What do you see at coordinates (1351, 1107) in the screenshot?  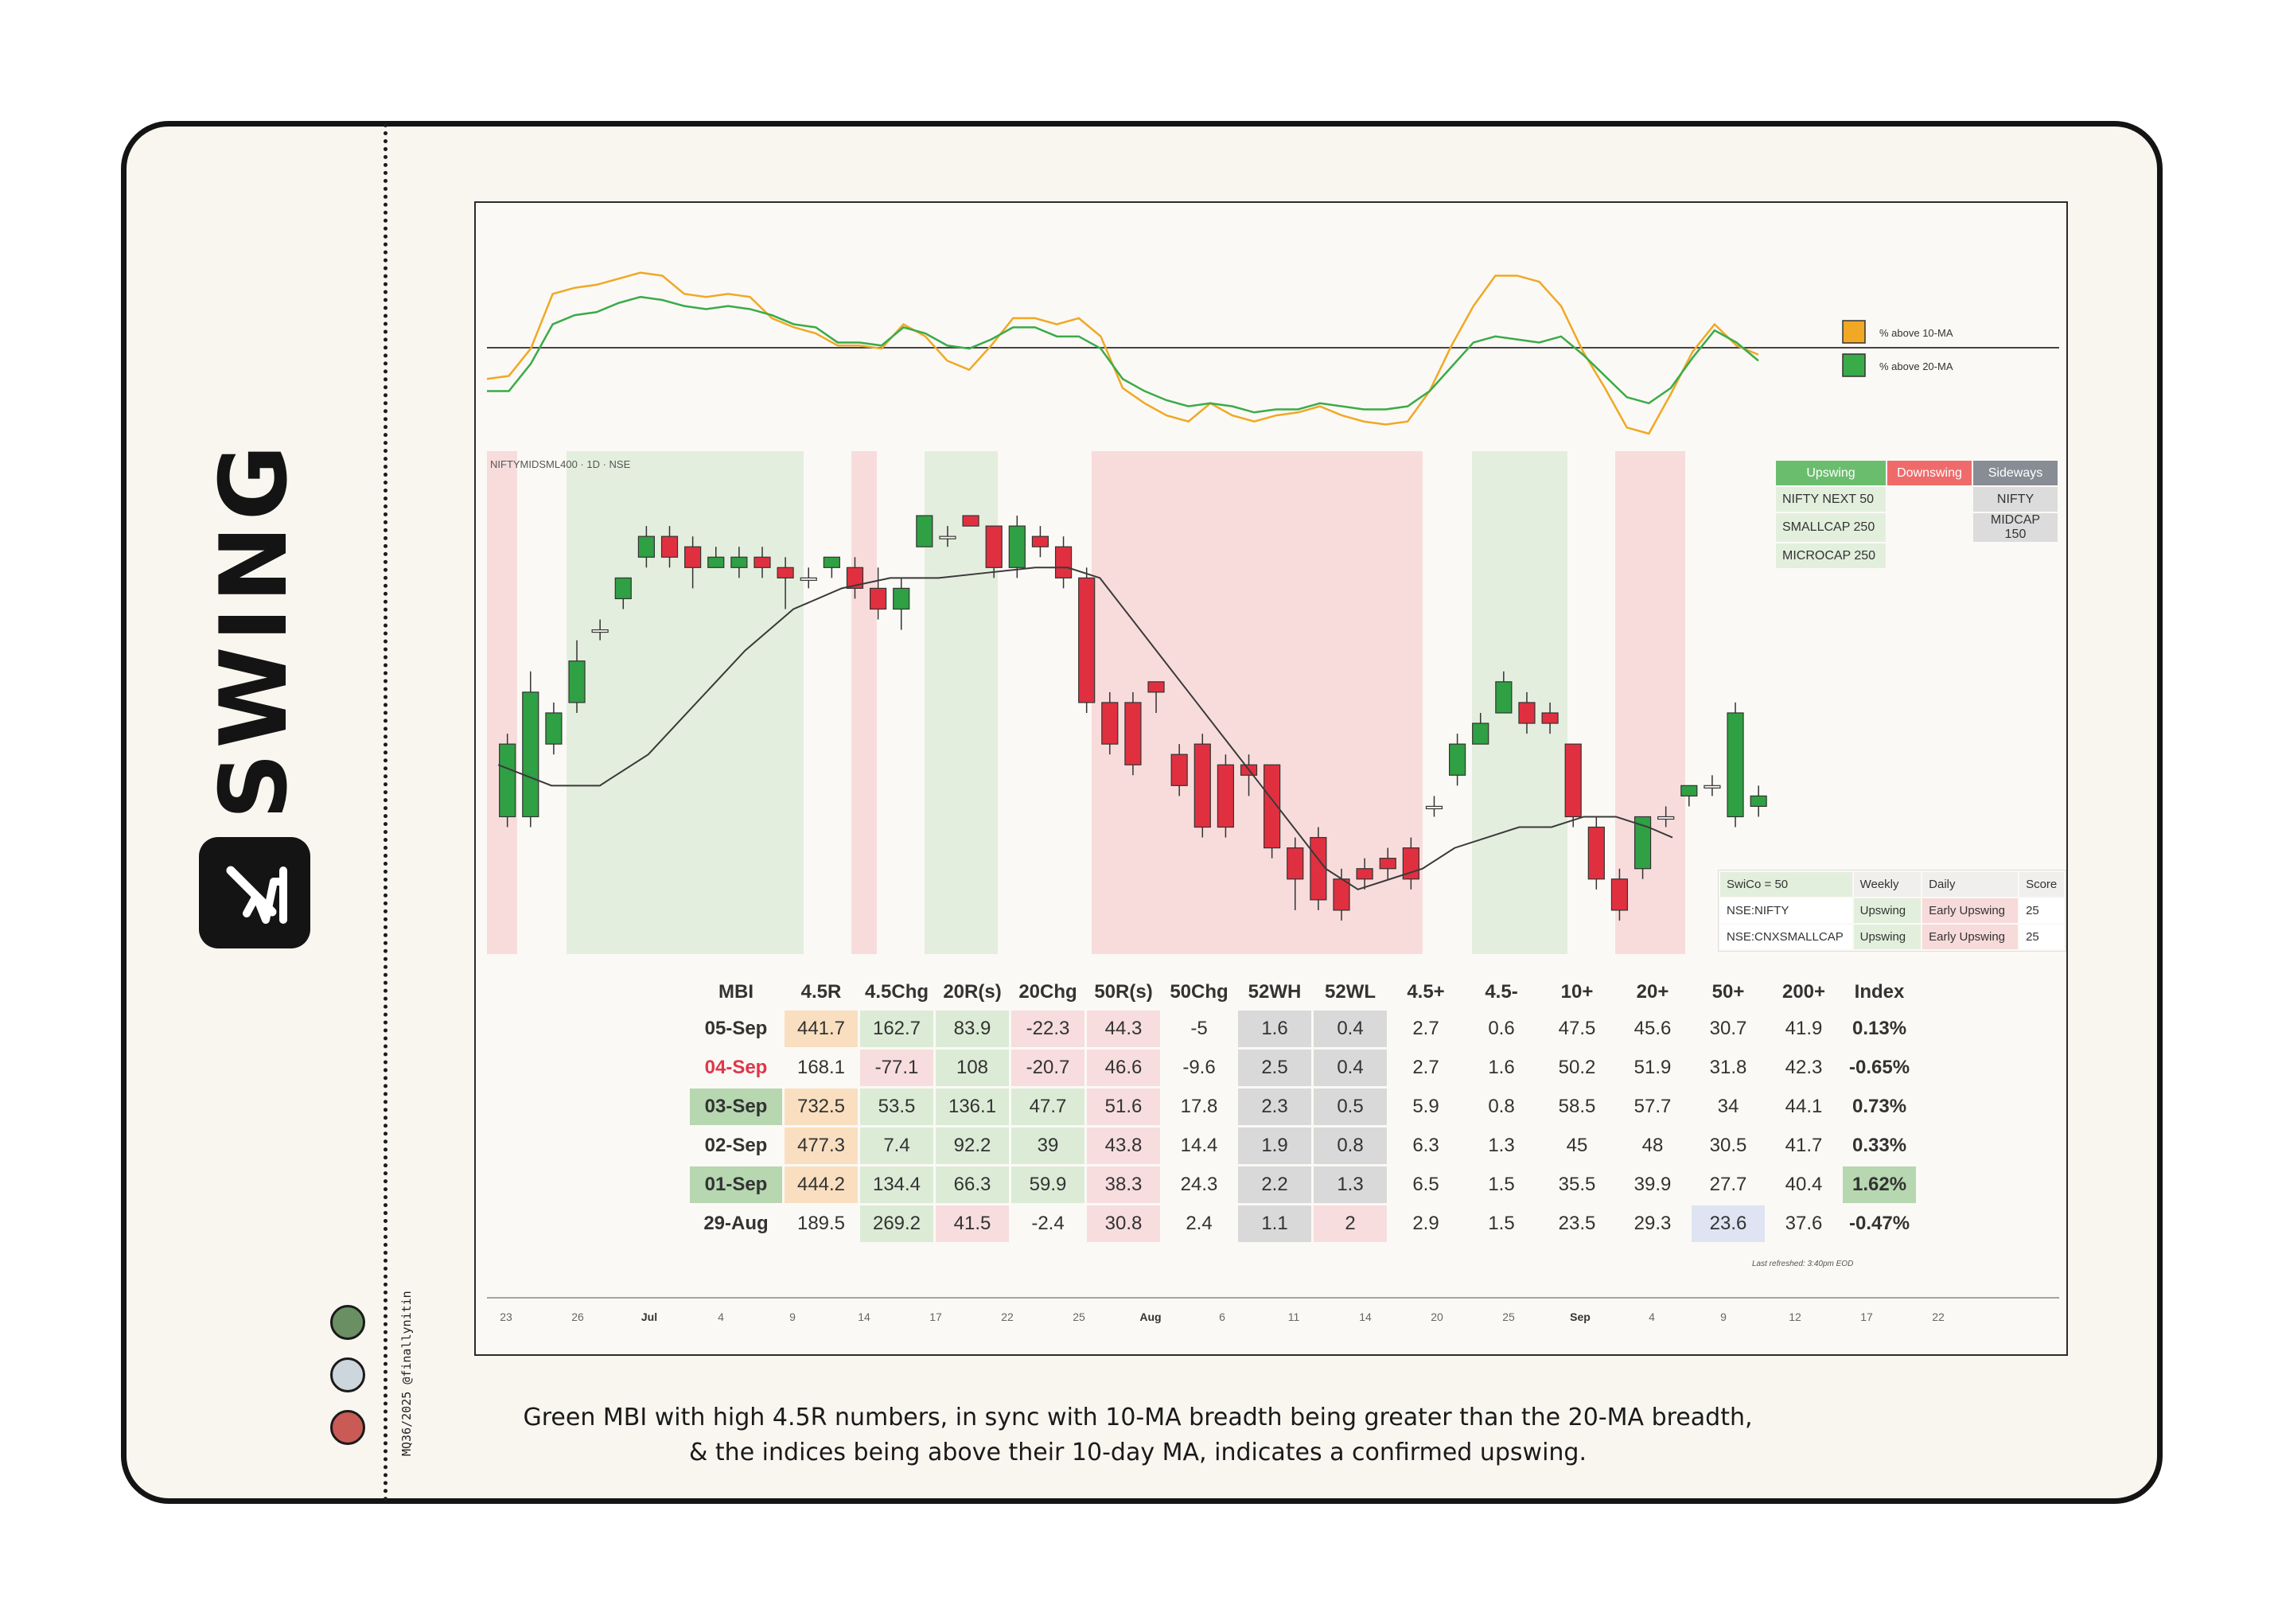 I see `mbi-cell: 0.5` at bounding box center [1351, 1107].